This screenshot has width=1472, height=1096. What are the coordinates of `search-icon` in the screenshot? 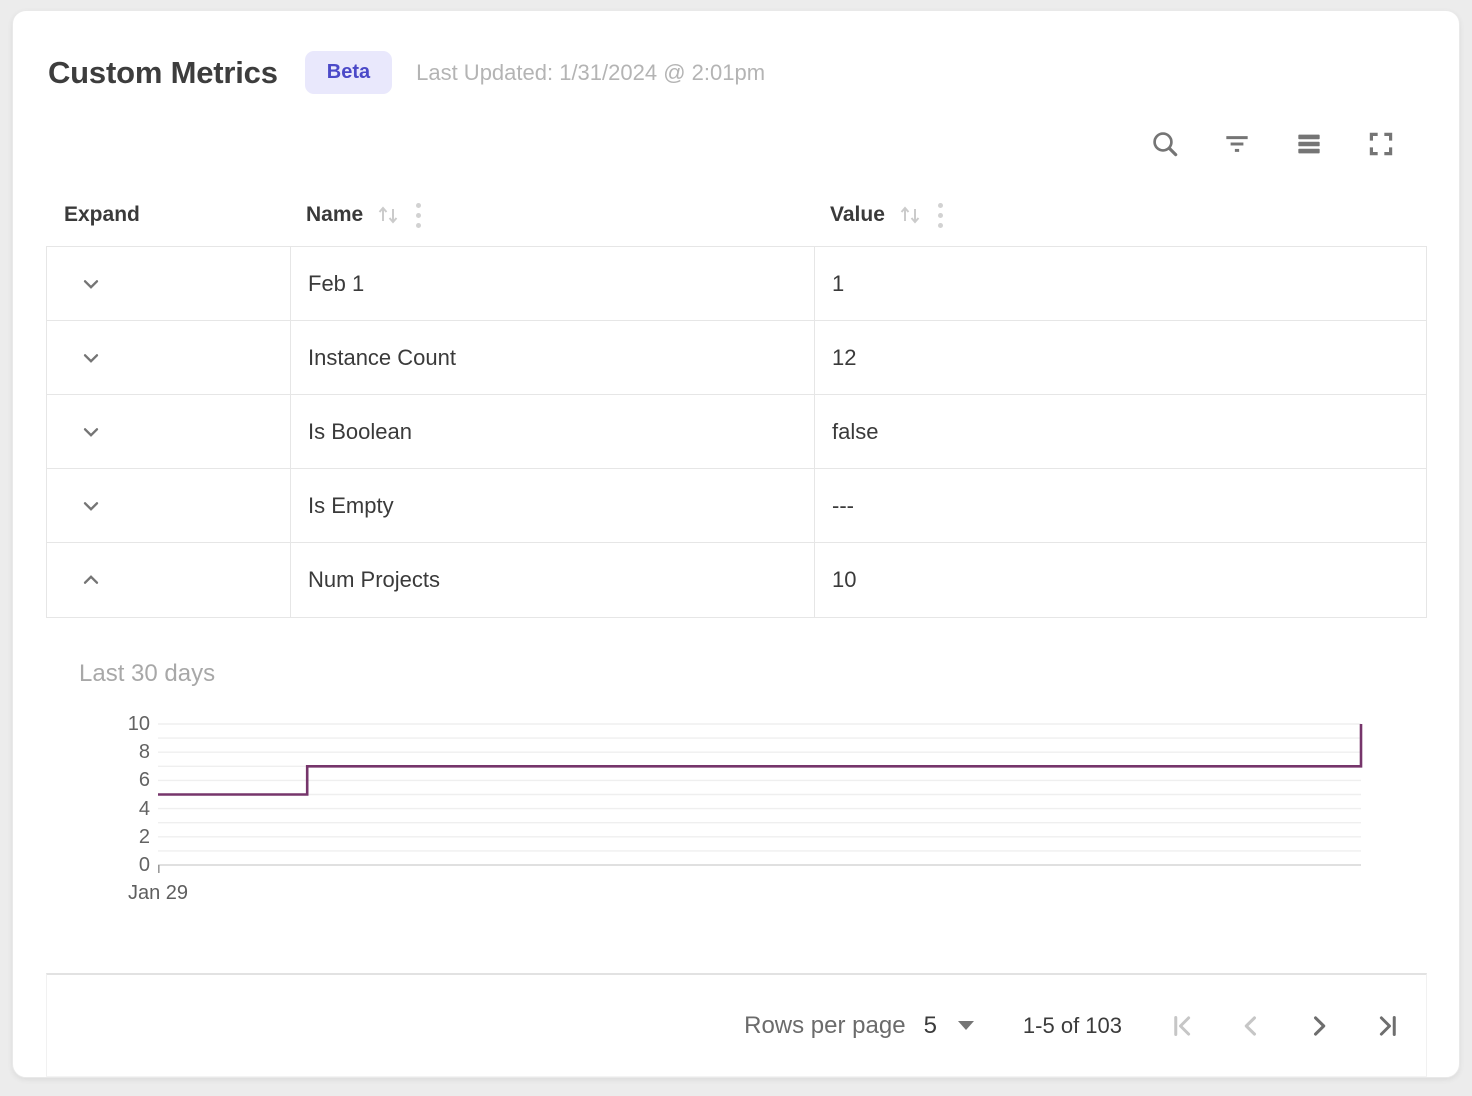 It's located at (1165, 144).